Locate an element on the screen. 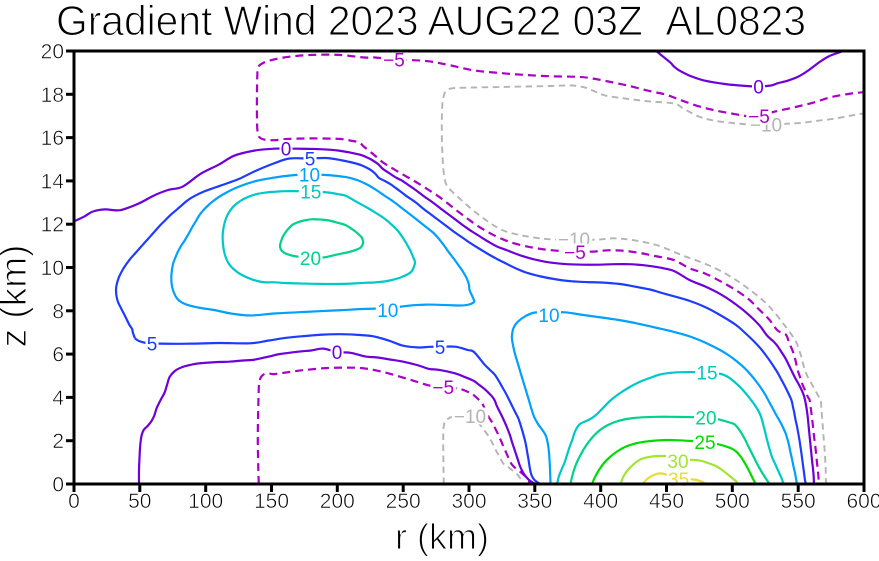  svg-text: 350 is located at coordinates (534, 501).